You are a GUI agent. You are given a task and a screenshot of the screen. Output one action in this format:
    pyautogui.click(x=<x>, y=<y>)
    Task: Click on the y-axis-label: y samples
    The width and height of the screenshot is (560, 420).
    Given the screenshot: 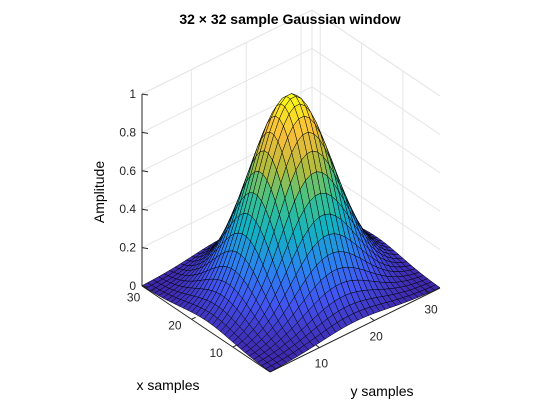 What is the action you would take?
    pyautogui.click(x=381, y=391)
    